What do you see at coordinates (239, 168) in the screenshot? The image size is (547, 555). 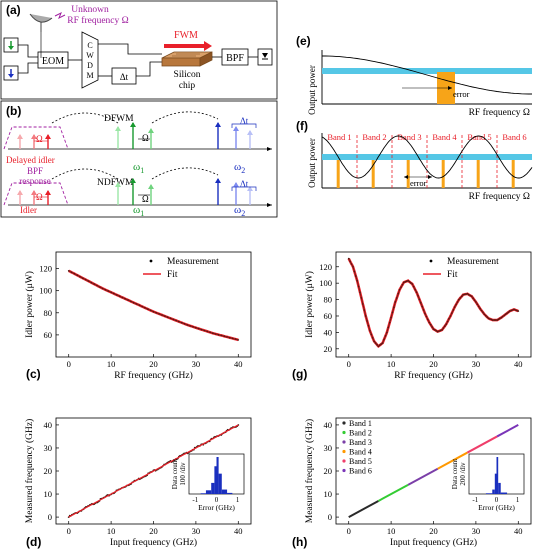 I see `omega2-label-top: ω2` at bounding box center [239, 168].